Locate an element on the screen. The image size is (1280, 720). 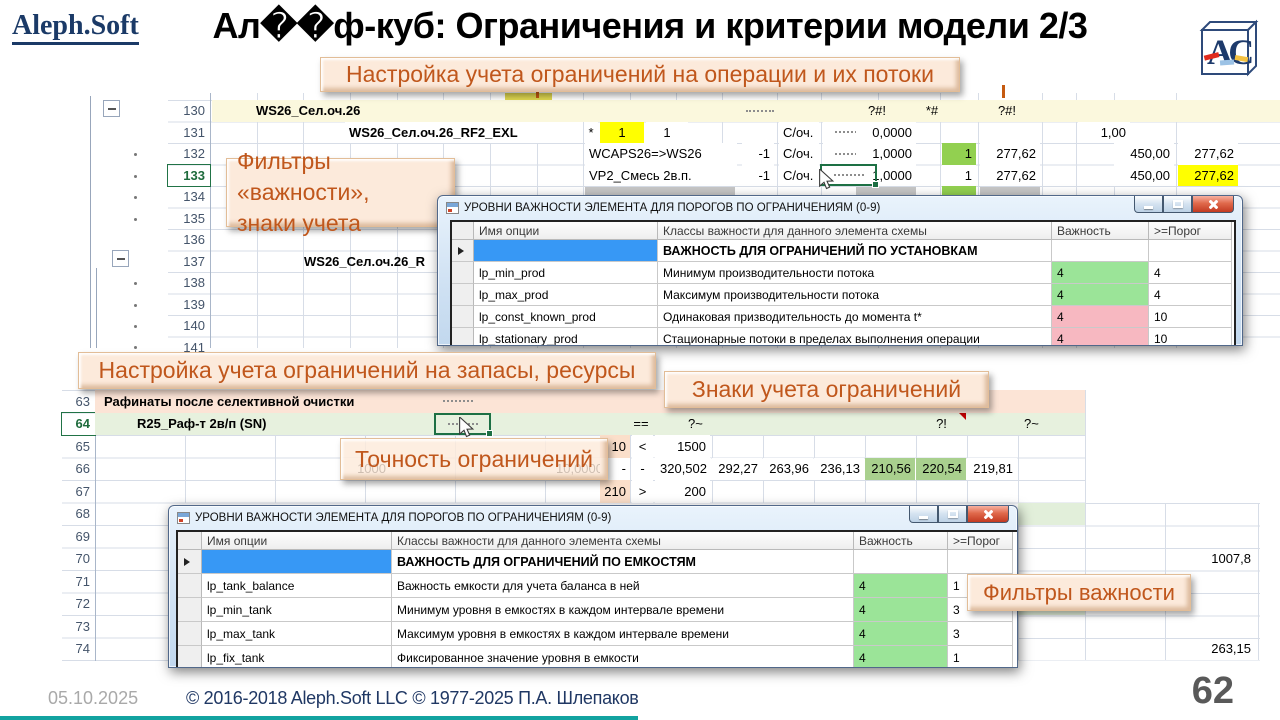
threshold-cell: 3 is located at coordinates (980, 634).